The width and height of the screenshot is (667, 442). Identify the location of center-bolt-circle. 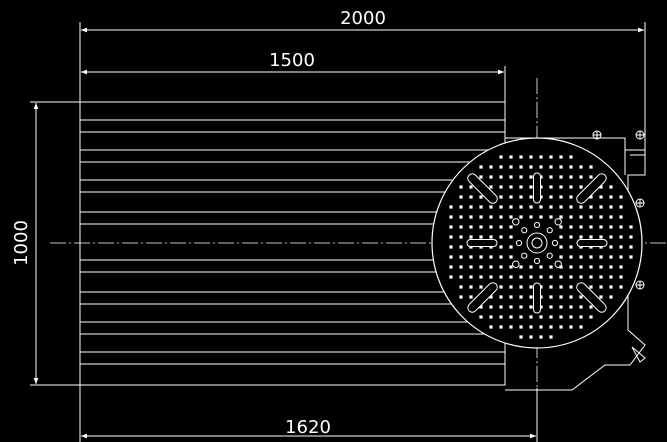
(537, 243).